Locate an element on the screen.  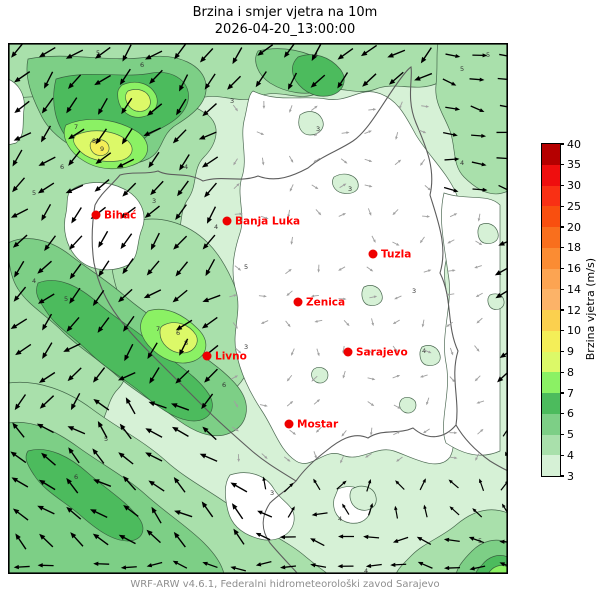
city-label: Bihać is located at coordinates (120, 216).